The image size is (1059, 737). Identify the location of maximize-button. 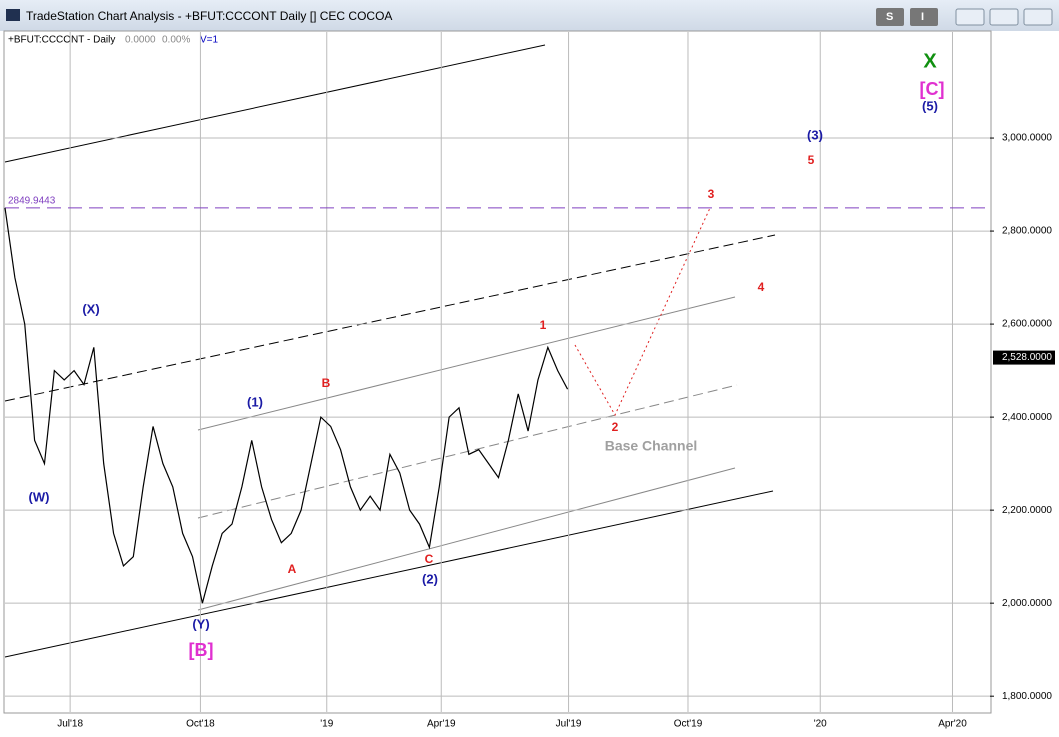
(1004, 17).